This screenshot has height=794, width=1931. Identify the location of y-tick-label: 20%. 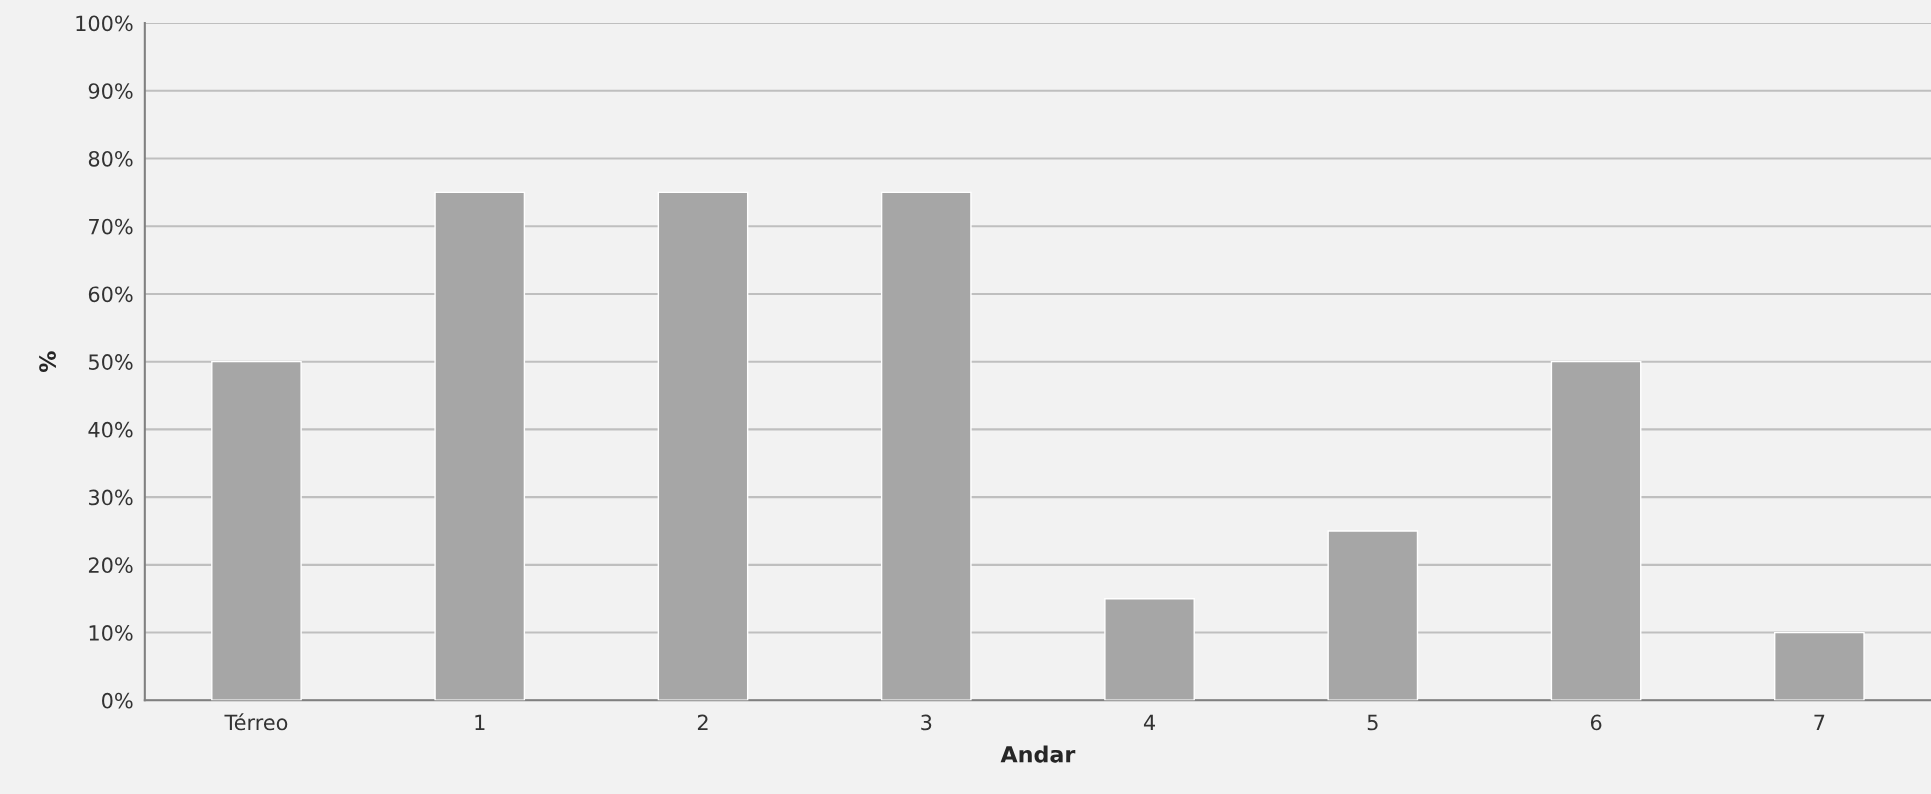
(110, 565).